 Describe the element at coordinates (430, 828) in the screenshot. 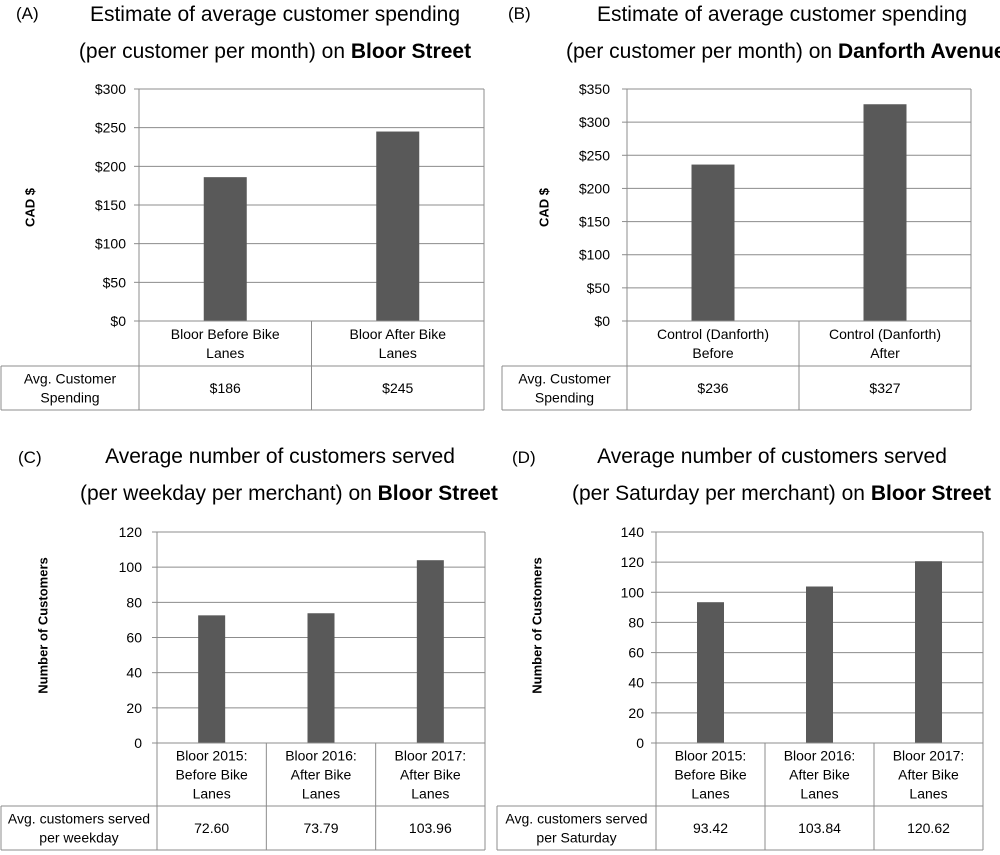

I see `table-value: 103.96` at that location.